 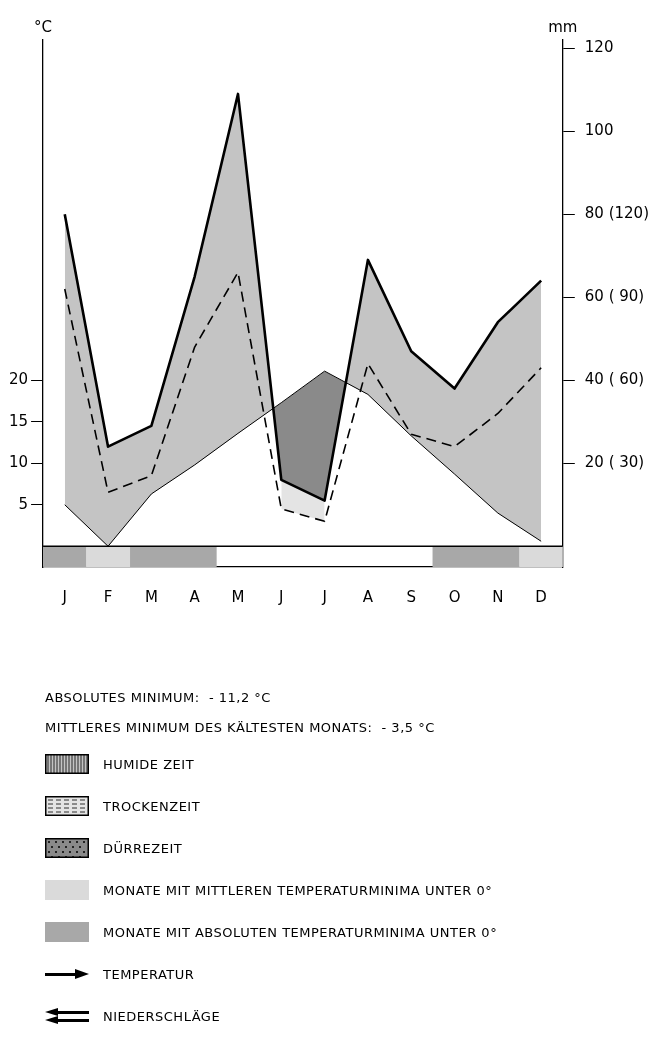 What do you see at coordinates (617, 213) in the screenshot?
I see `y2-tick-label: 80 (120)` at bounding box center [617, 213].